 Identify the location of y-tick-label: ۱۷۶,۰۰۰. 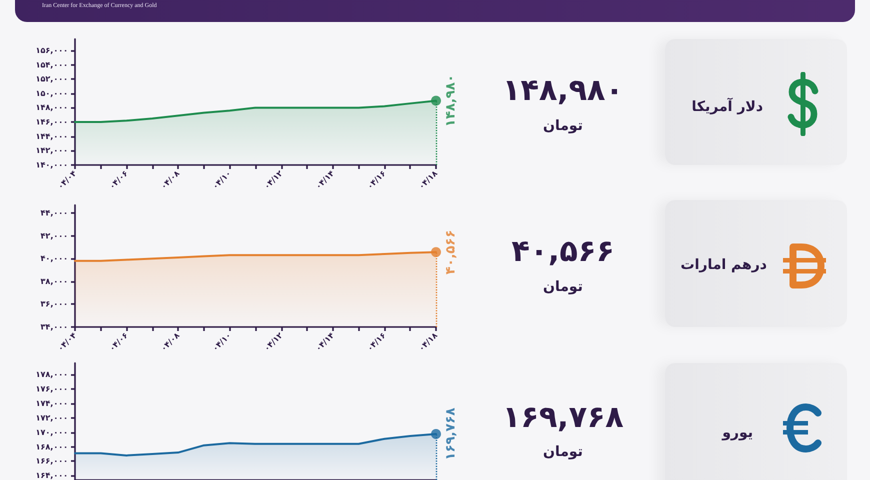
(52, 389).